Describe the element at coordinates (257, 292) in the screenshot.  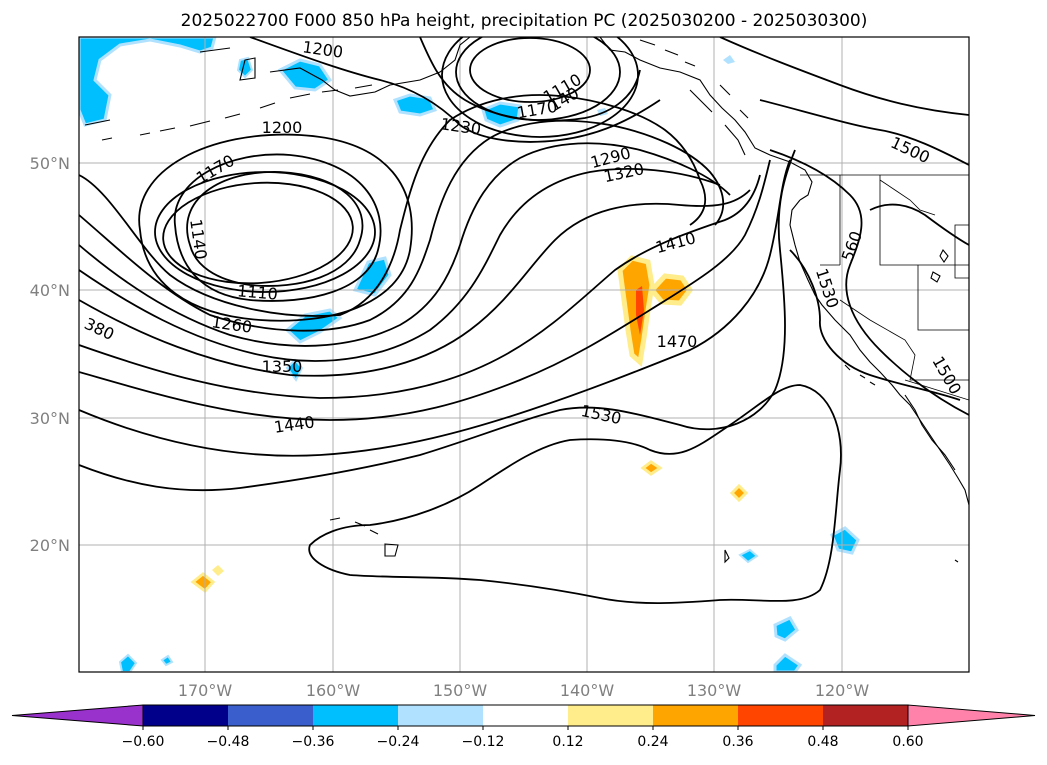
I see `contour-label: 1110` at that location.